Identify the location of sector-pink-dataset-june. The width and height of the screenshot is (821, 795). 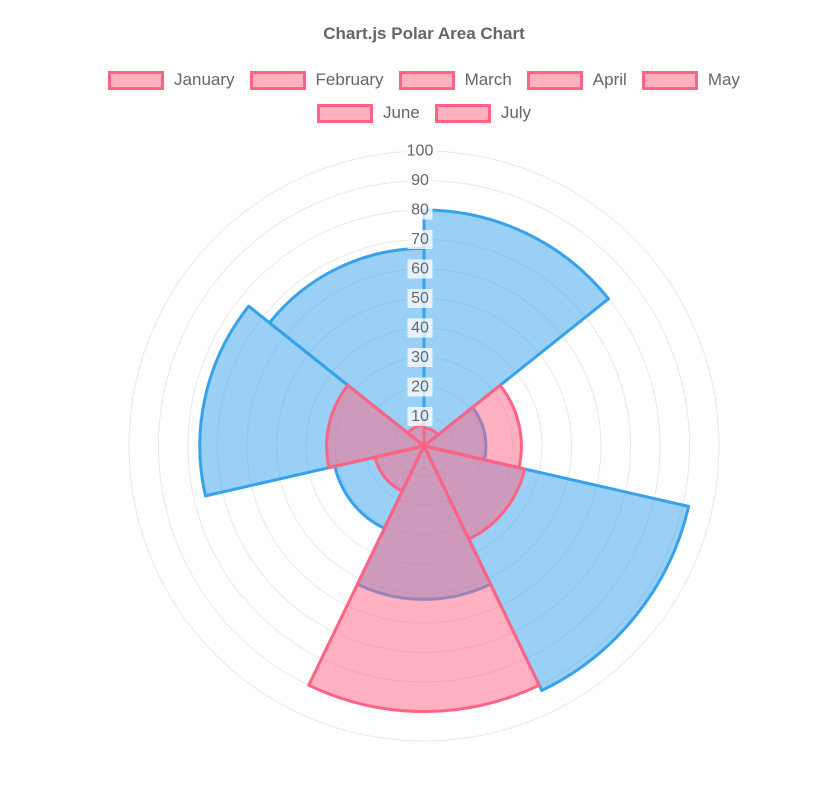
(375, 426).